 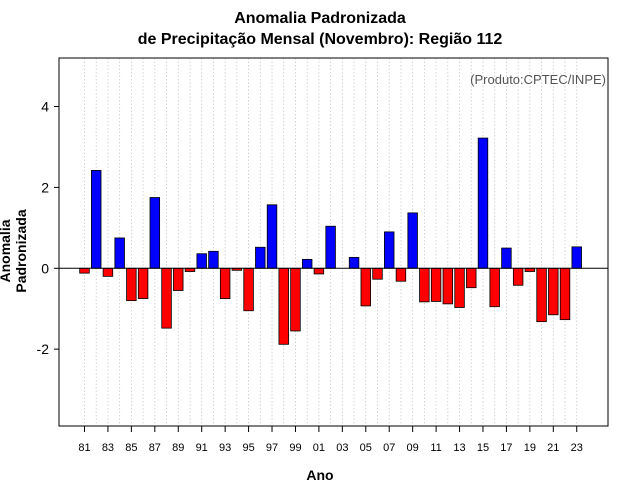 What do you see at coordinates (108, 448) in the screenshot?
I see `x-tick-label: 83` at bounding box center [108, 448].